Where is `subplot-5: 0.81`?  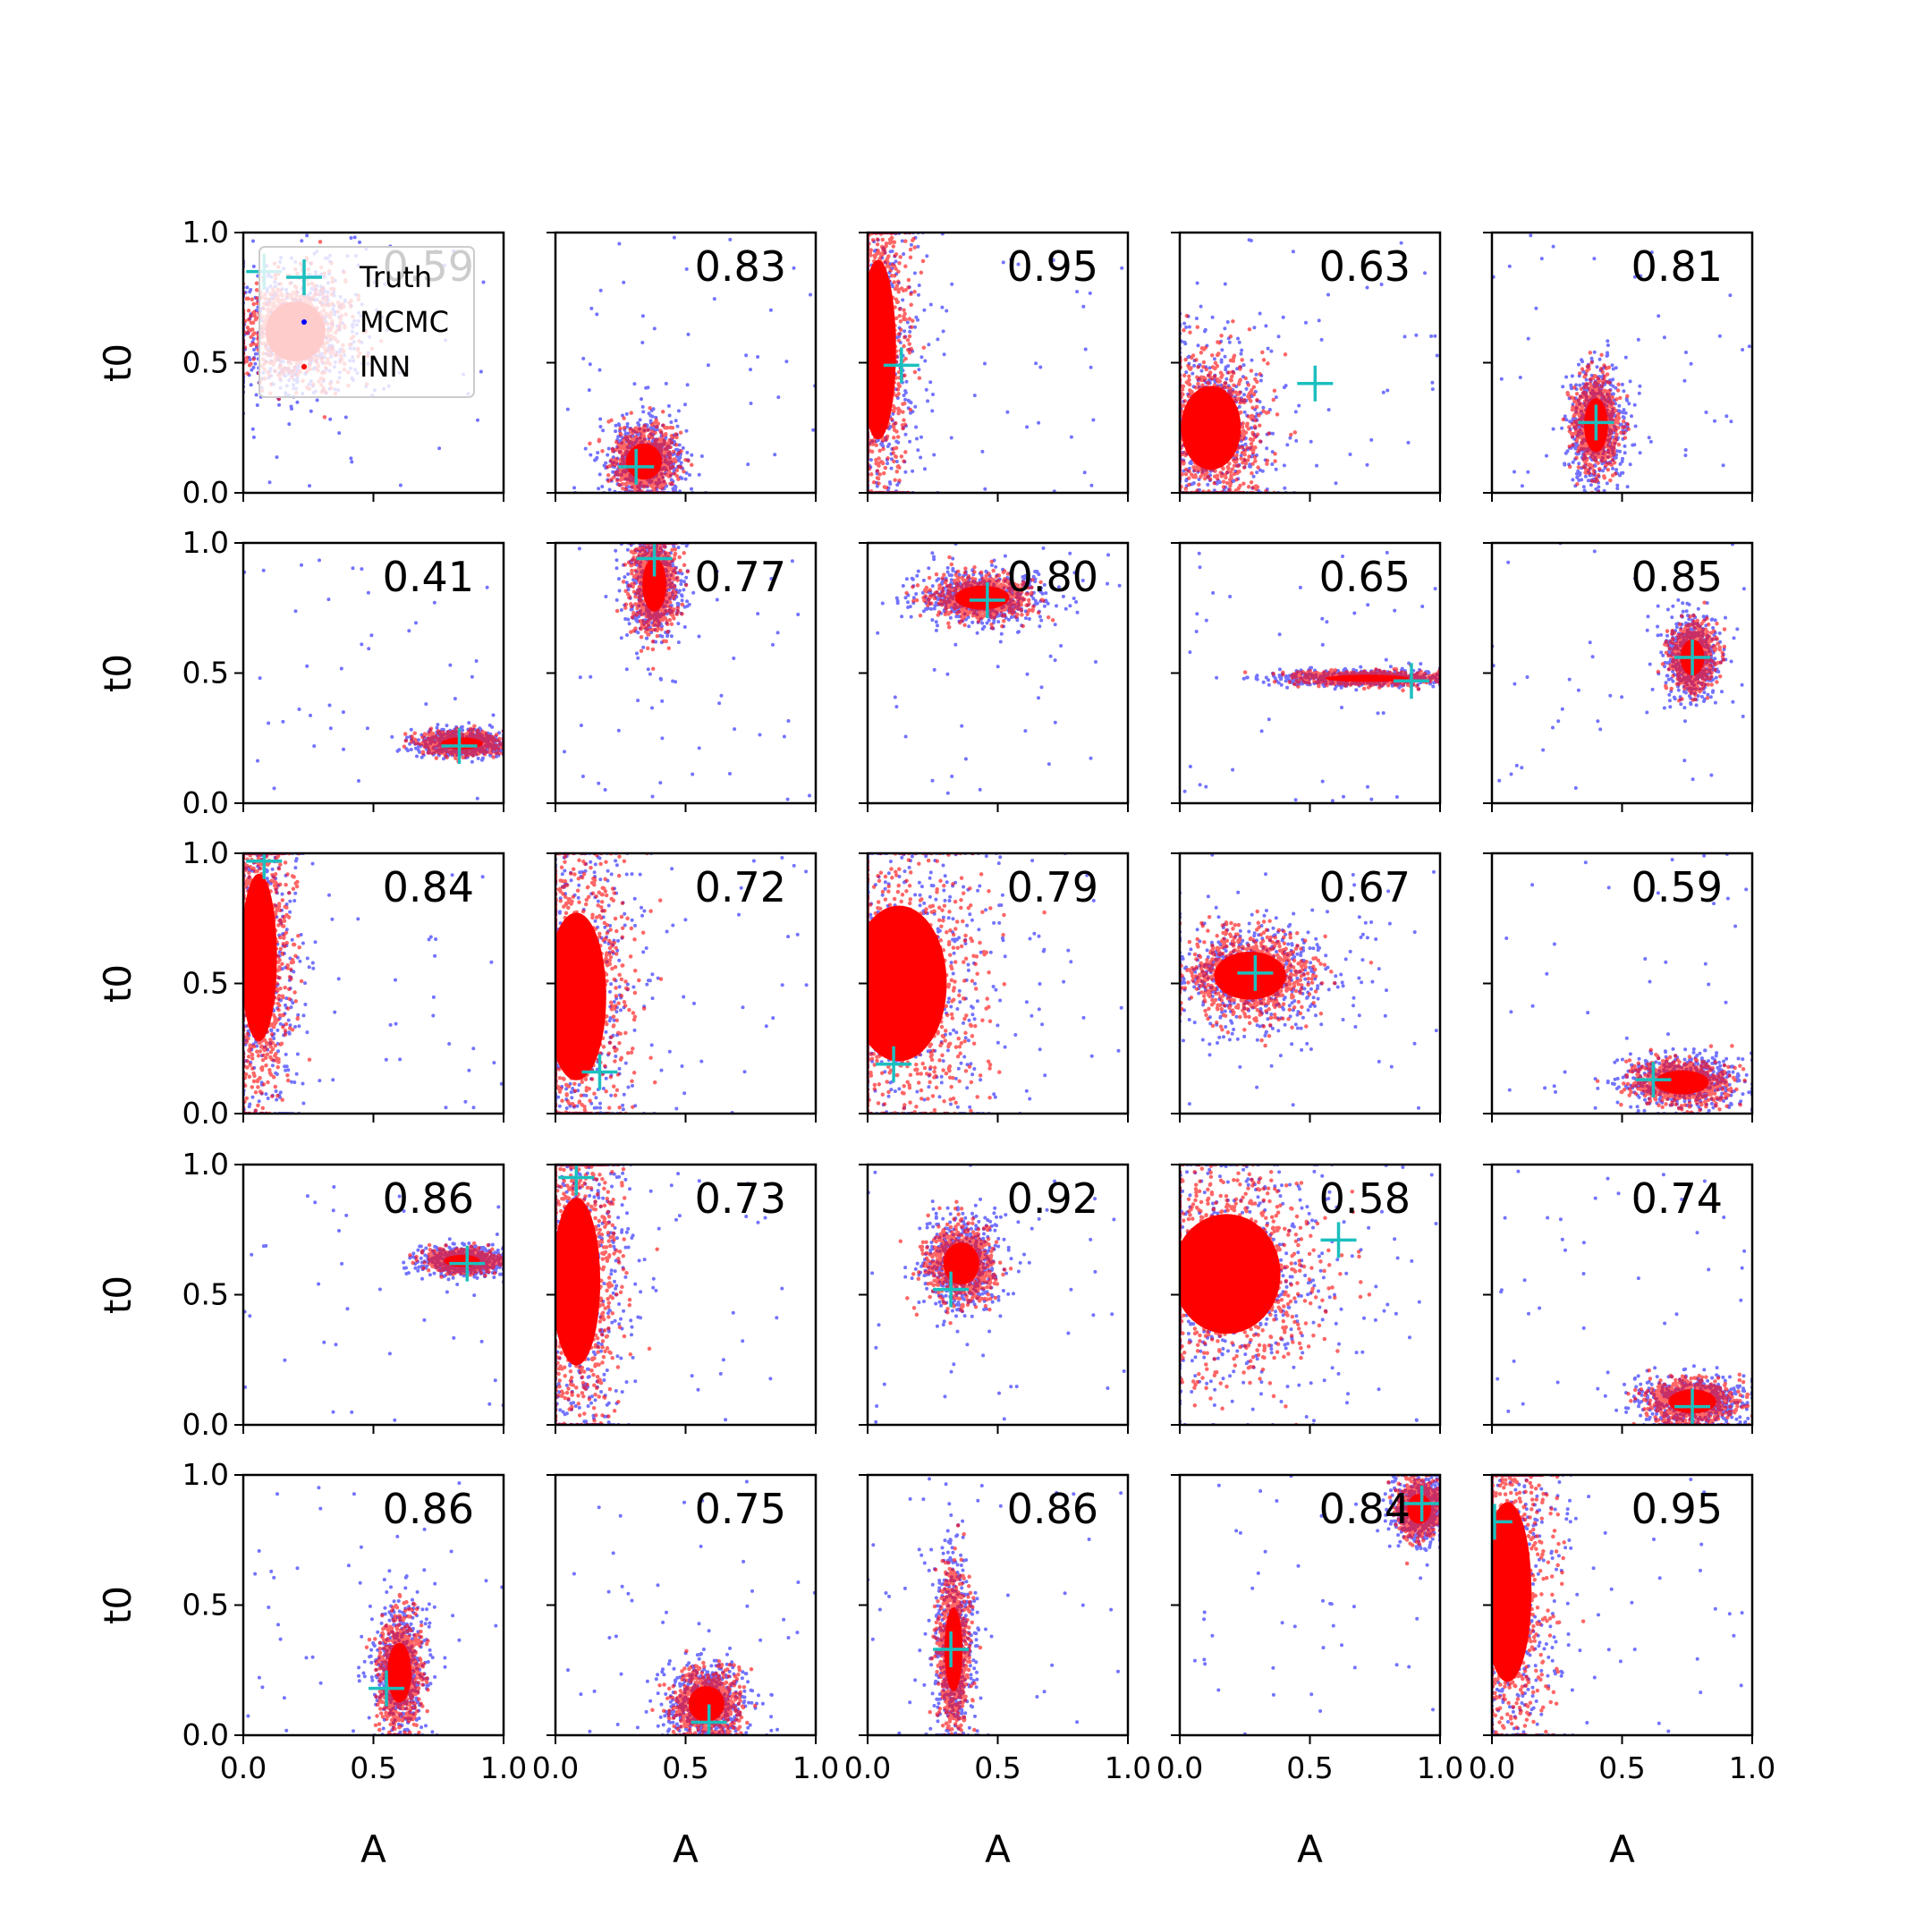
subplot-5: 0.81 is located at coordinates (1618, 366).